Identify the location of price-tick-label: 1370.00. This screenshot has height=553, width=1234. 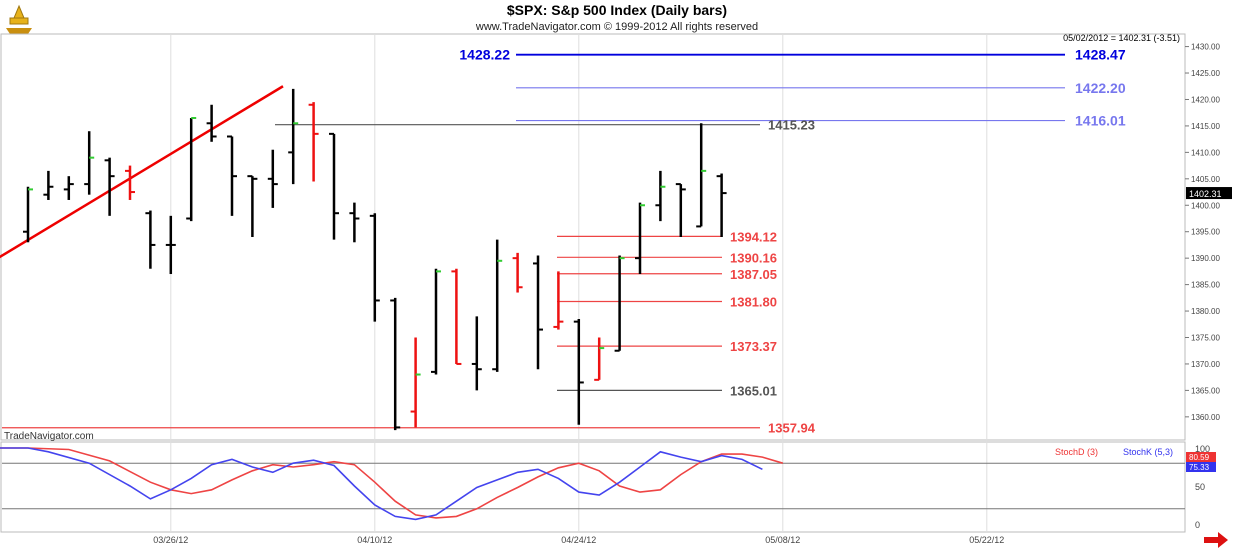
(1205, 364).